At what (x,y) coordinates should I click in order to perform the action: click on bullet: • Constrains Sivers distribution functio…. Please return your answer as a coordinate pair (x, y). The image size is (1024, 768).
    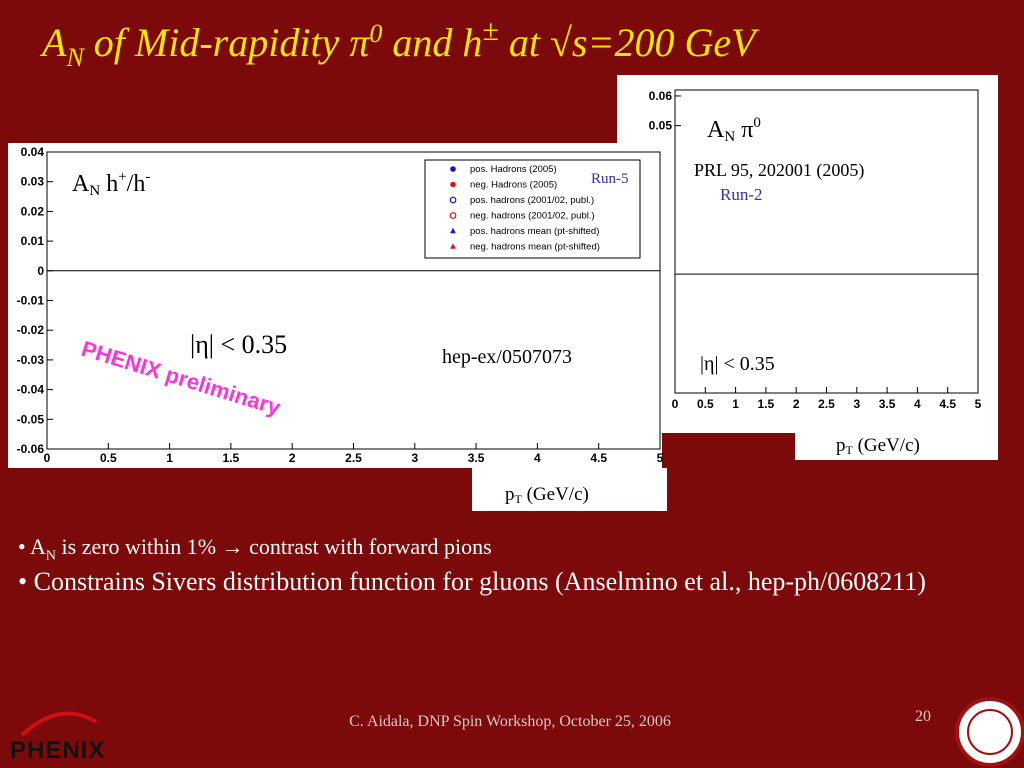
    Looking at the image, I should click on (472, 582).